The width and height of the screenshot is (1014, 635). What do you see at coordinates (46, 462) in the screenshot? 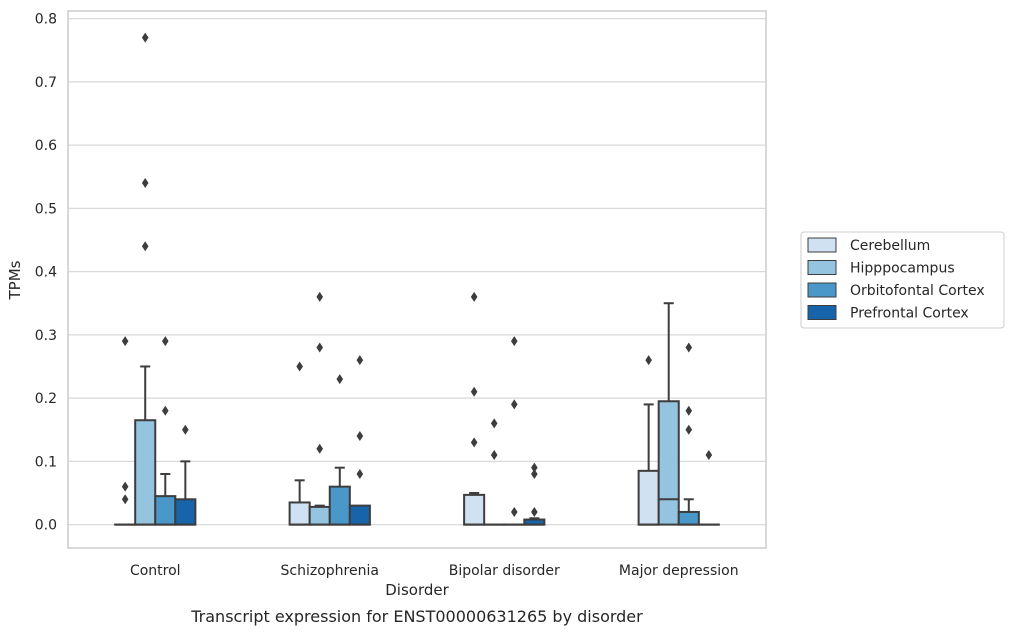
I see `y-tick-label: 0.1` at bounding box center [46, 462].